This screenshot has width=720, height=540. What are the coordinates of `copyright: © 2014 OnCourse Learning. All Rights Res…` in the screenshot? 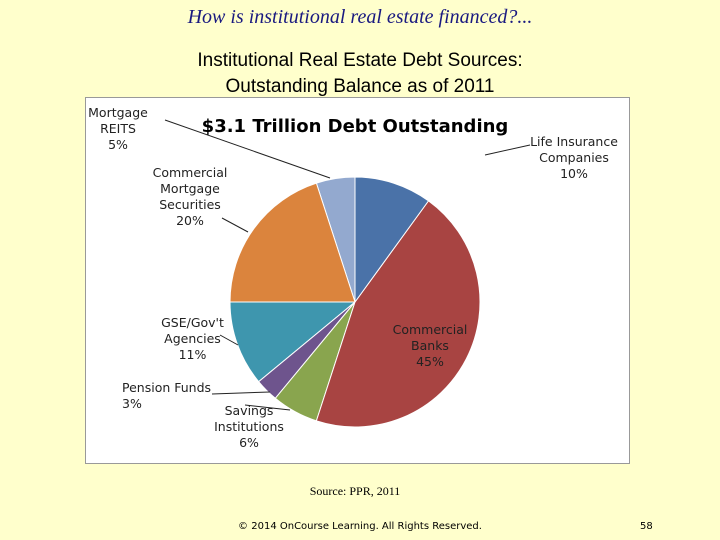 It's located at (360, 526).